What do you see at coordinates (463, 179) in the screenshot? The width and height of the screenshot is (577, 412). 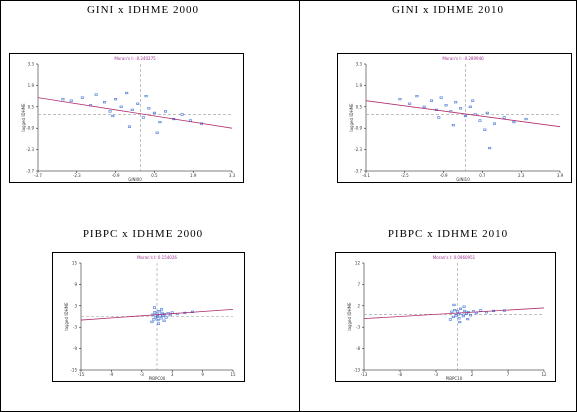 I see `x-axis-label: GINI10` at bounding box center [463, 179].